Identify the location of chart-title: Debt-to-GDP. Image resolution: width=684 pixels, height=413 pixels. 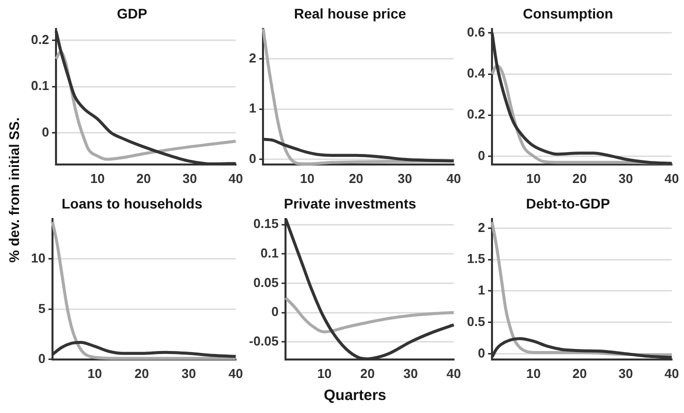
(568, 203).